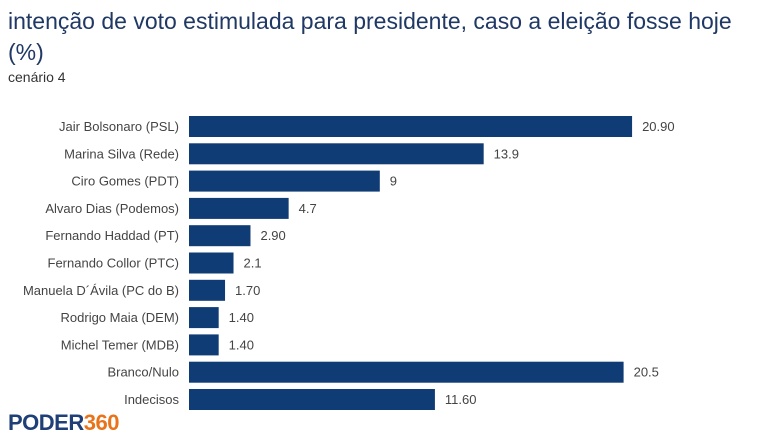 This screenshot has height=440, width=766. Describe the element at coordinates (37, 77) in the screenshot. I see `chart-subtitle: cenário 4` at that location.